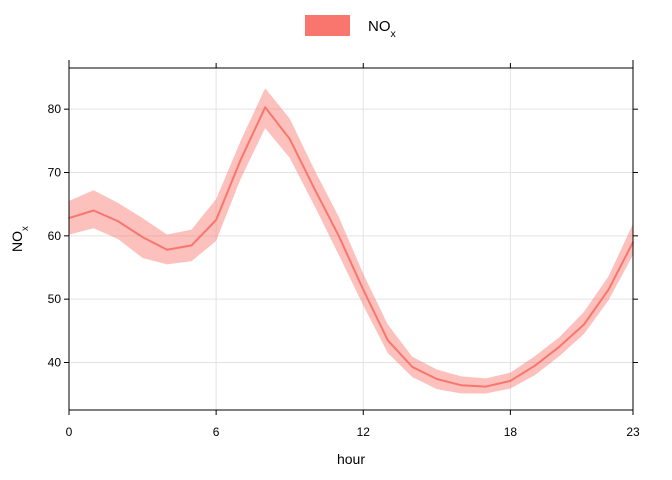  What do you see at coordinates (55, 299) in the screenshot?
I see `y-tick-label: 50` at bounding box center [55, 299].